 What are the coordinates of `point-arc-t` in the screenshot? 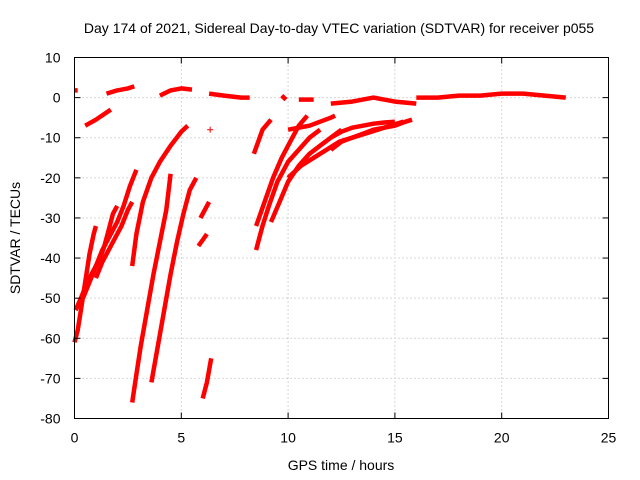 It's located at (210, 129).